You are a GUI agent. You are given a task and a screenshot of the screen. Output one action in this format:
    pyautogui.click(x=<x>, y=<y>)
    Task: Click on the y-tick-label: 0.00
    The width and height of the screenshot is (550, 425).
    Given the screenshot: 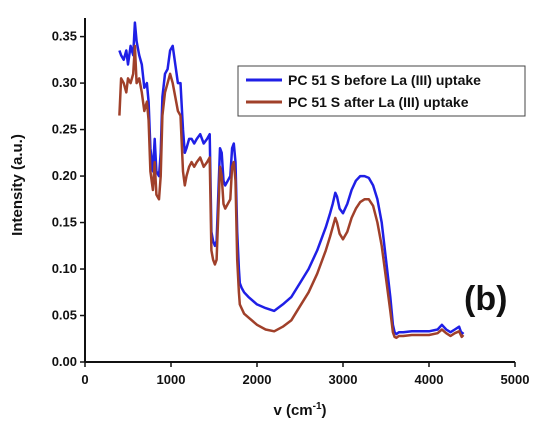 What is the action you would take?
    pyautogui.click(x=64, y=361)
    